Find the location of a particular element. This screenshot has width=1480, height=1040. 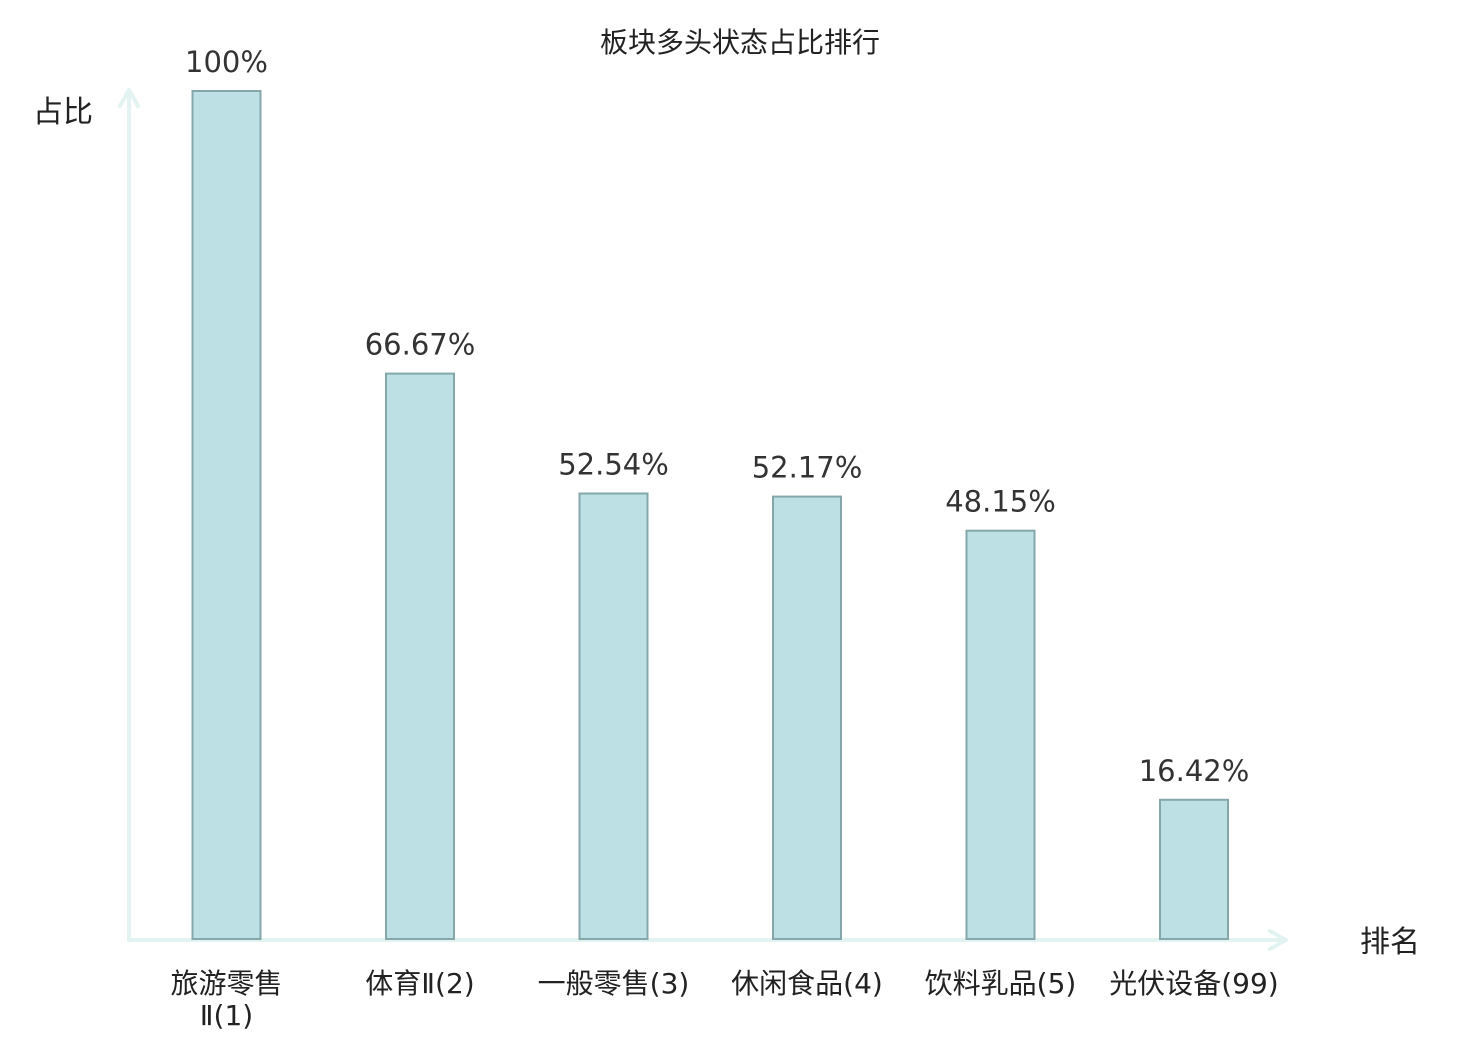

y-axis-label: 占比 is located at coordinates (63, 112).